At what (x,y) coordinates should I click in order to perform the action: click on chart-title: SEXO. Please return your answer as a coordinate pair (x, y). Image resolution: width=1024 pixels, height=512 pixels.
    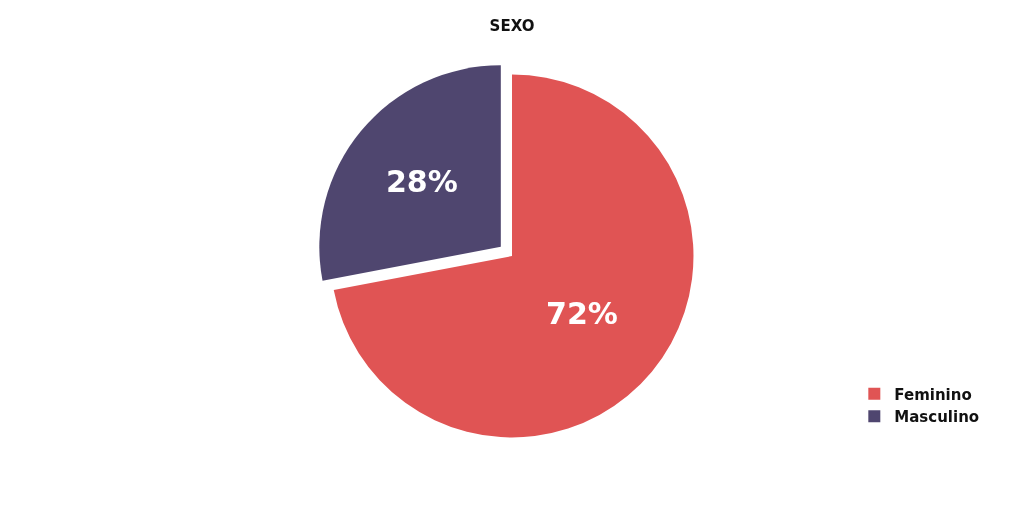
    Looking at the image, I should click on (512, 25).